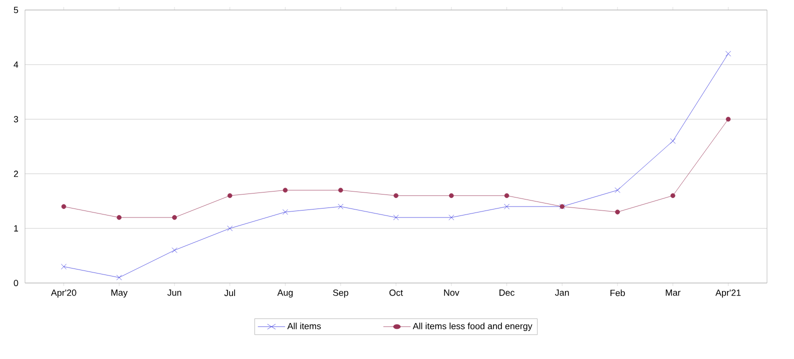 The width and height of the screenshot is (794, 359). Describe the element at coordinates (472, 327) in the screenshot. I see `legend-label: All items less food and energy` at that location.